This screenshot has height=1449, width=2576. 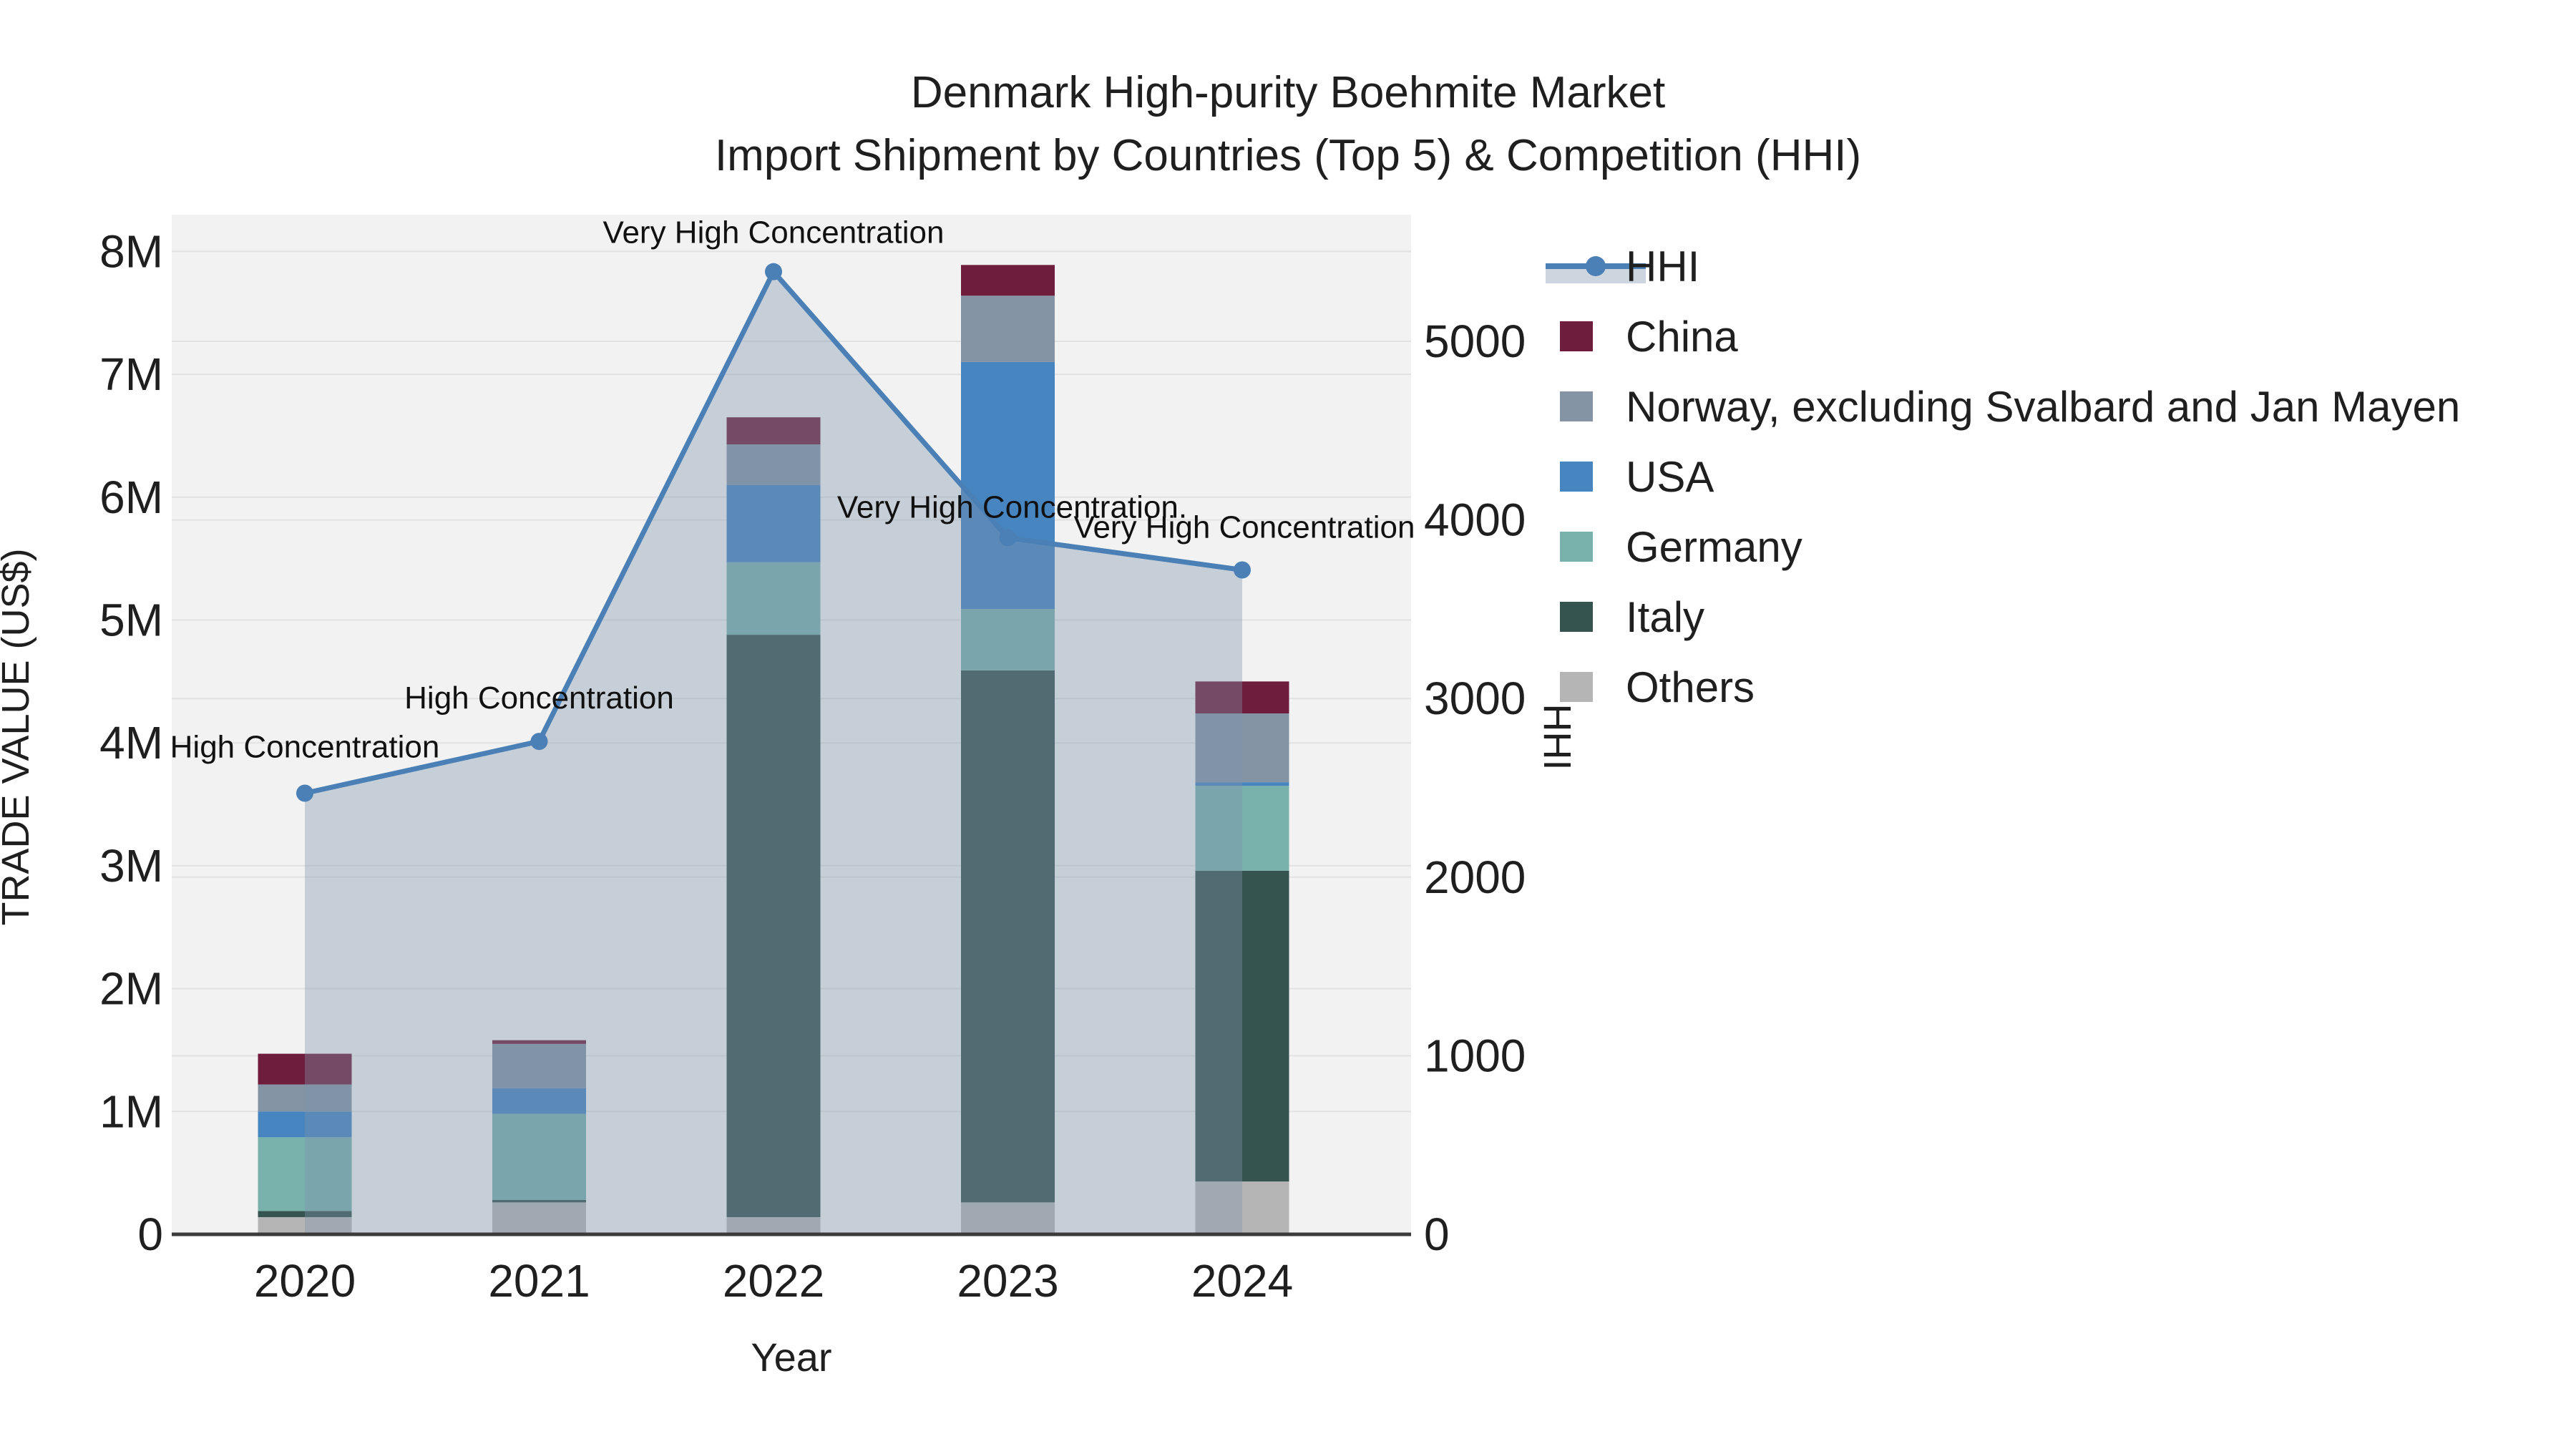 What do you see at coordinates (773, 523) in the screenshot?
I see `bar-segment-usa-2022` at bounding box center [773, 523].